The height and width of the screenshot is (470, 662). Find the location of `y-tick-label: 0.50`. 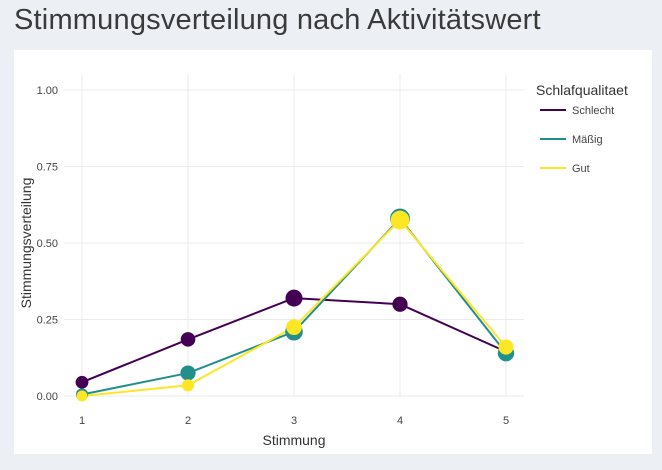

y-tick-label: 0.50 is located at coordinates (47, 244).